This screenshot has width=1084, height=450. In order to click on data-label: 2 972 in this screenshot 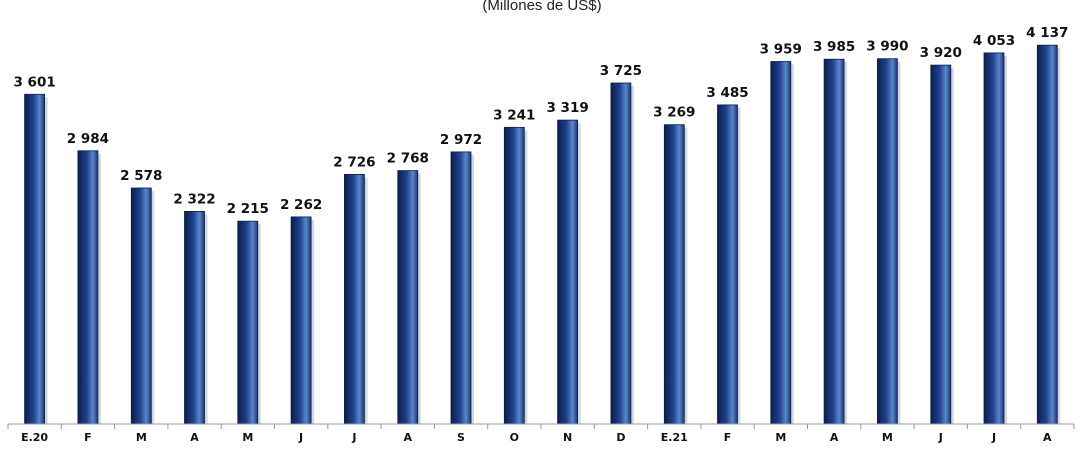, I will do `click(461, 140)`.